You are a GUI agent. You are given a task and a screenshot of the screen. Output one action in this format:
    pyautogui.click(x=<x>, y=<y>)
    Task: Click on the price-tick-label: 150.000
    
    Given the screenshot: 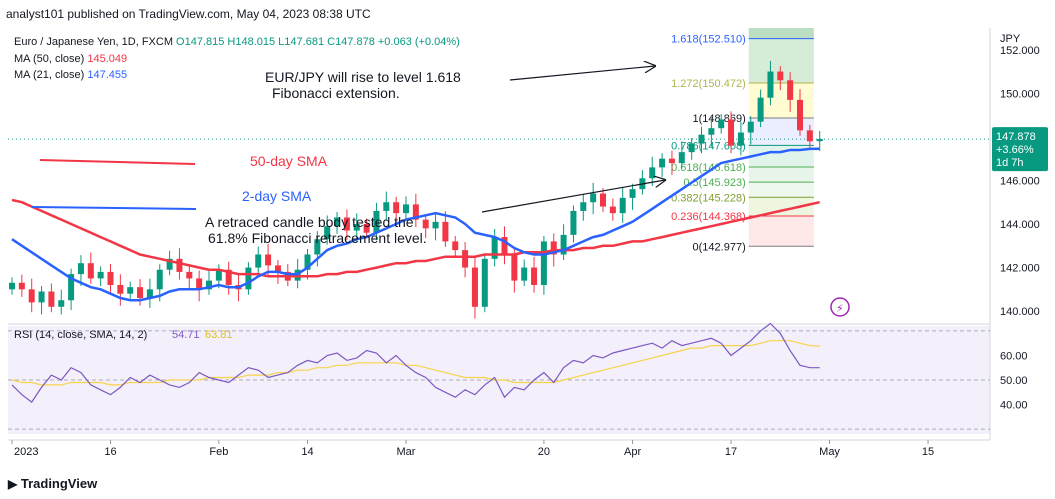 What is the action you would take?
    pyautogui.click(x=1020, y=94)
    